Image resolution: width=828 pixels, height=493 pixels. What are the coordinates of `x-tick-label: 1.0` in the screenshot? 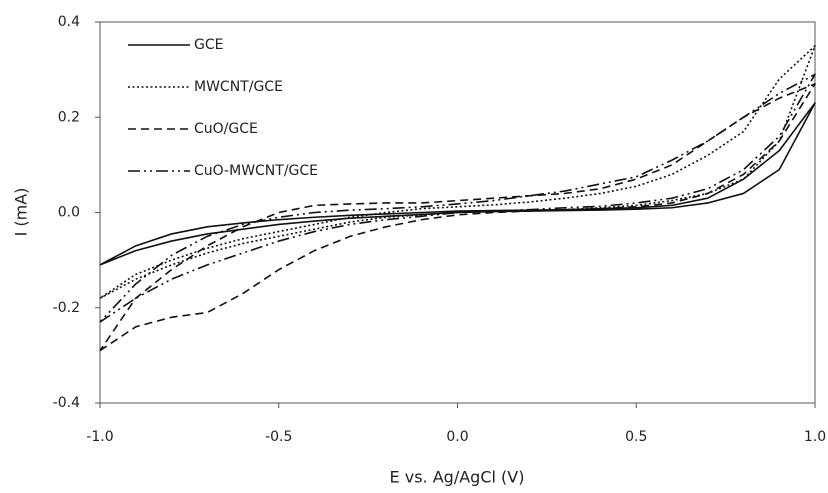 It's located at (815, 437).